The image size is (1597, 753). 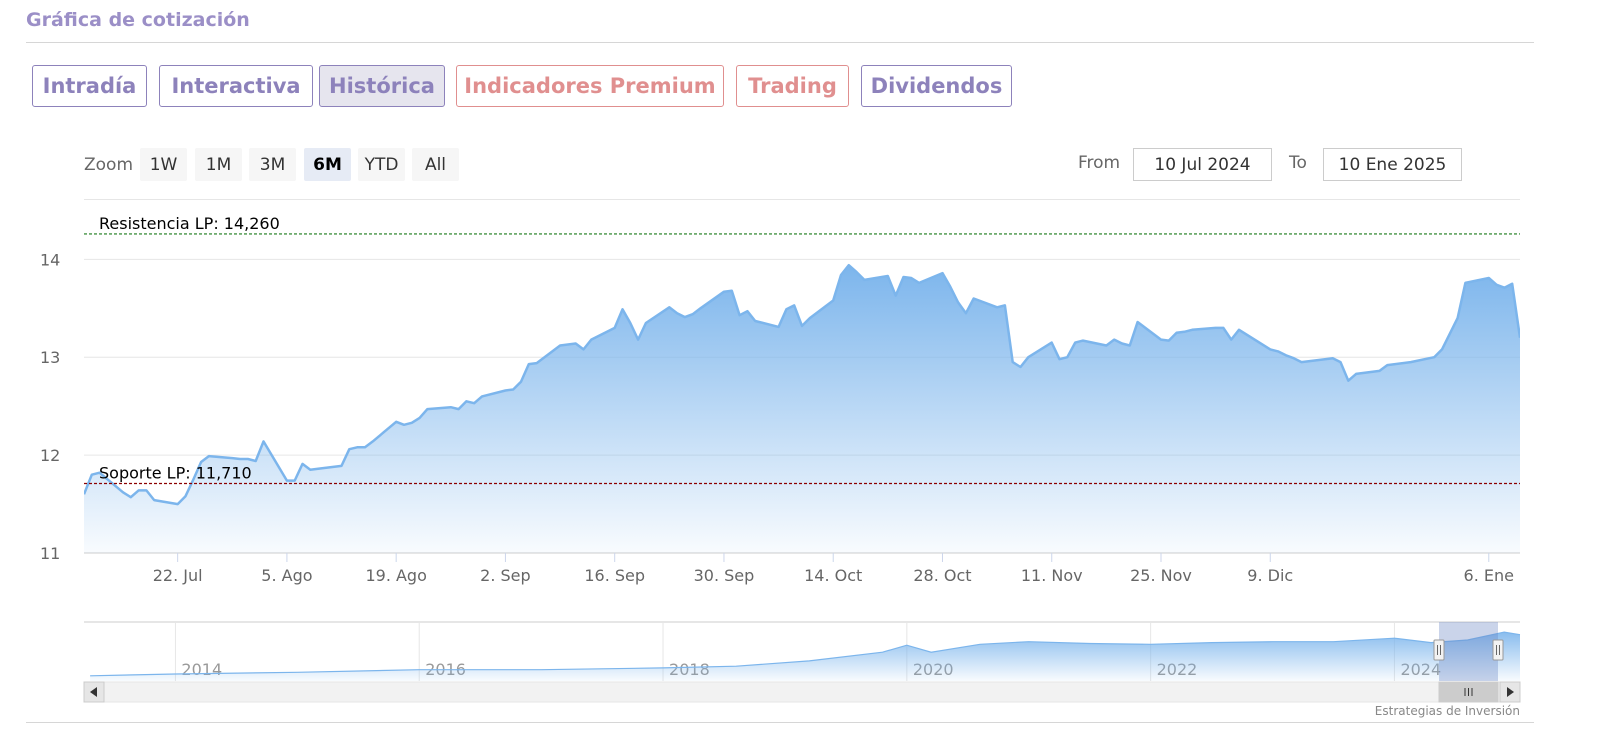 What do you see at coordinates (178, 575) in the screenshot?
I see `x-tick-label: 22. Jul` at bounding box center [178, 575].